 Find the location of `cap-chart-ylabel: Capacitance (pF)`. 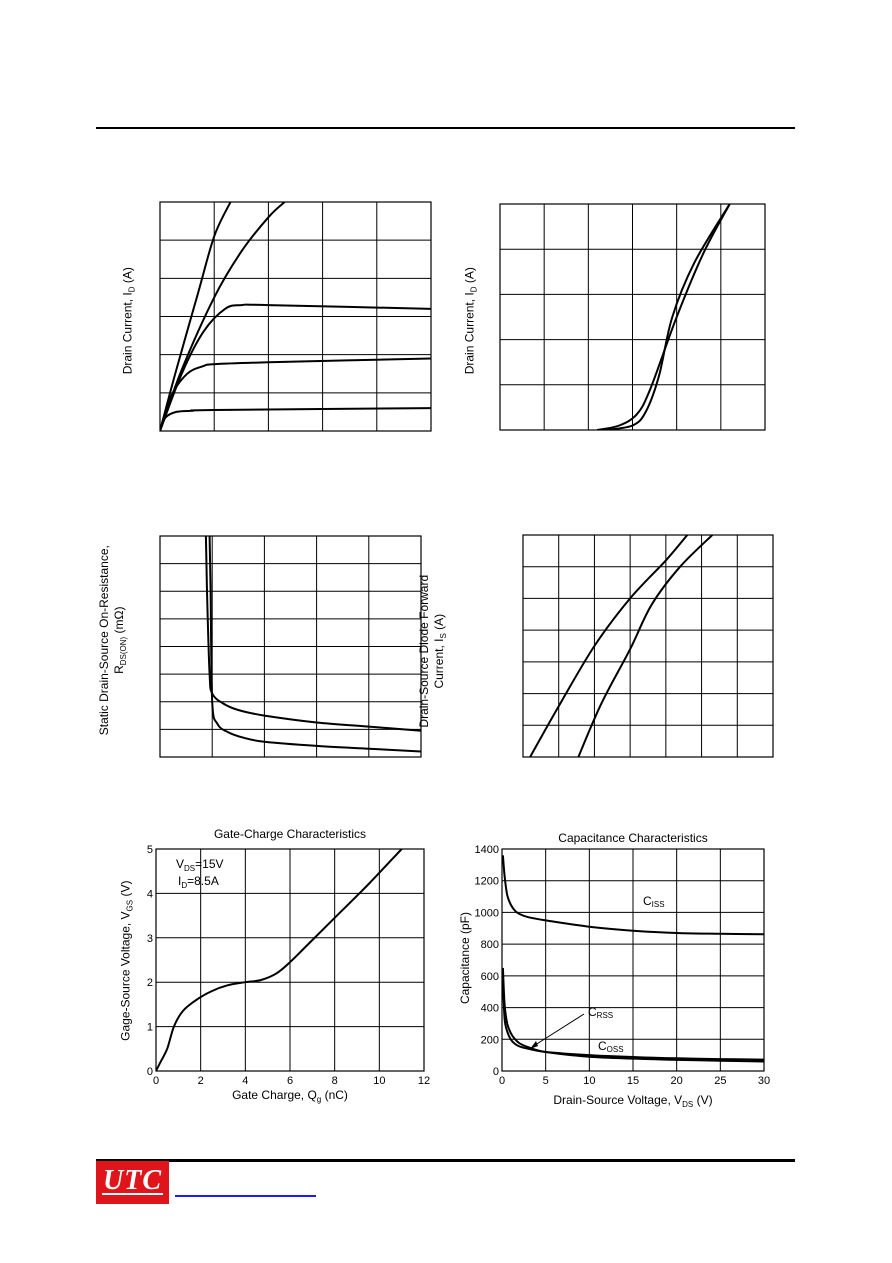

cap-chart-ylabel: Capacitance (pF) is located at coordinates (465, 958).